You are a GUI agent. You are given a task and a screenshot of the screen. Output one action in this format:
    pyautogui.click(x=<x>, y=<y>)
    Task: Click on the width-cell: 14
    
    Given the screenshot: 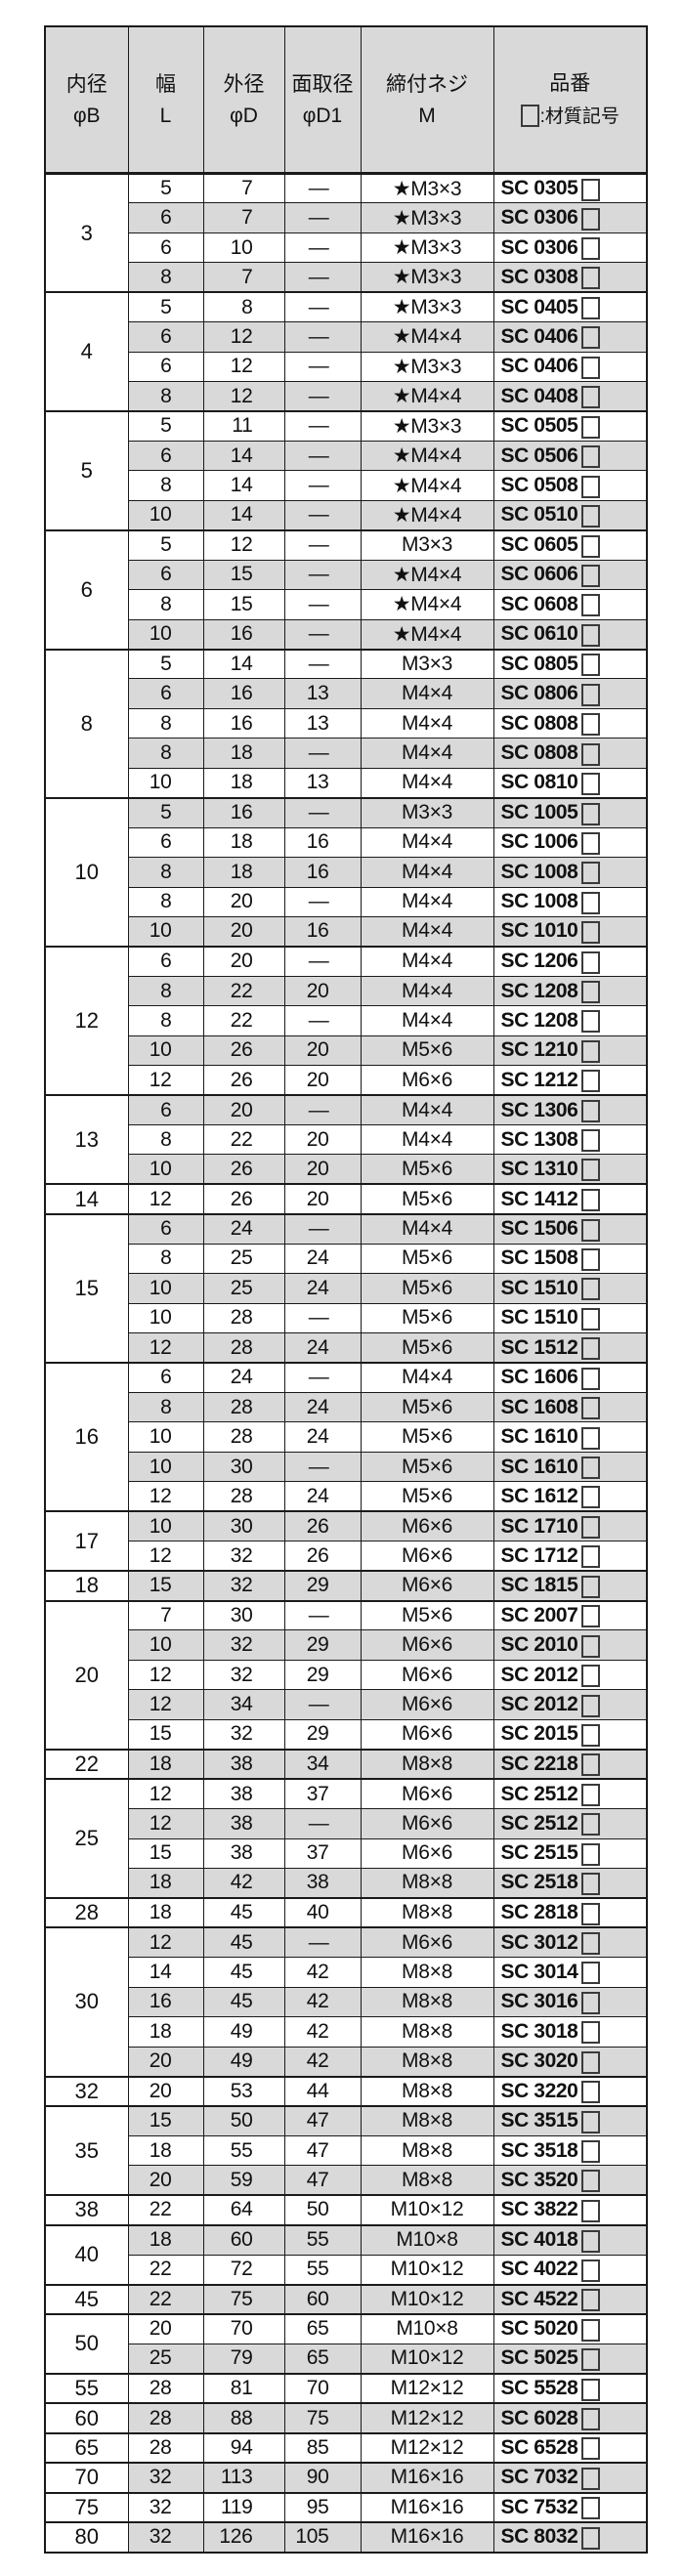 What is the action you would take?
    pyautogui.click(x=165, y=1972)
    